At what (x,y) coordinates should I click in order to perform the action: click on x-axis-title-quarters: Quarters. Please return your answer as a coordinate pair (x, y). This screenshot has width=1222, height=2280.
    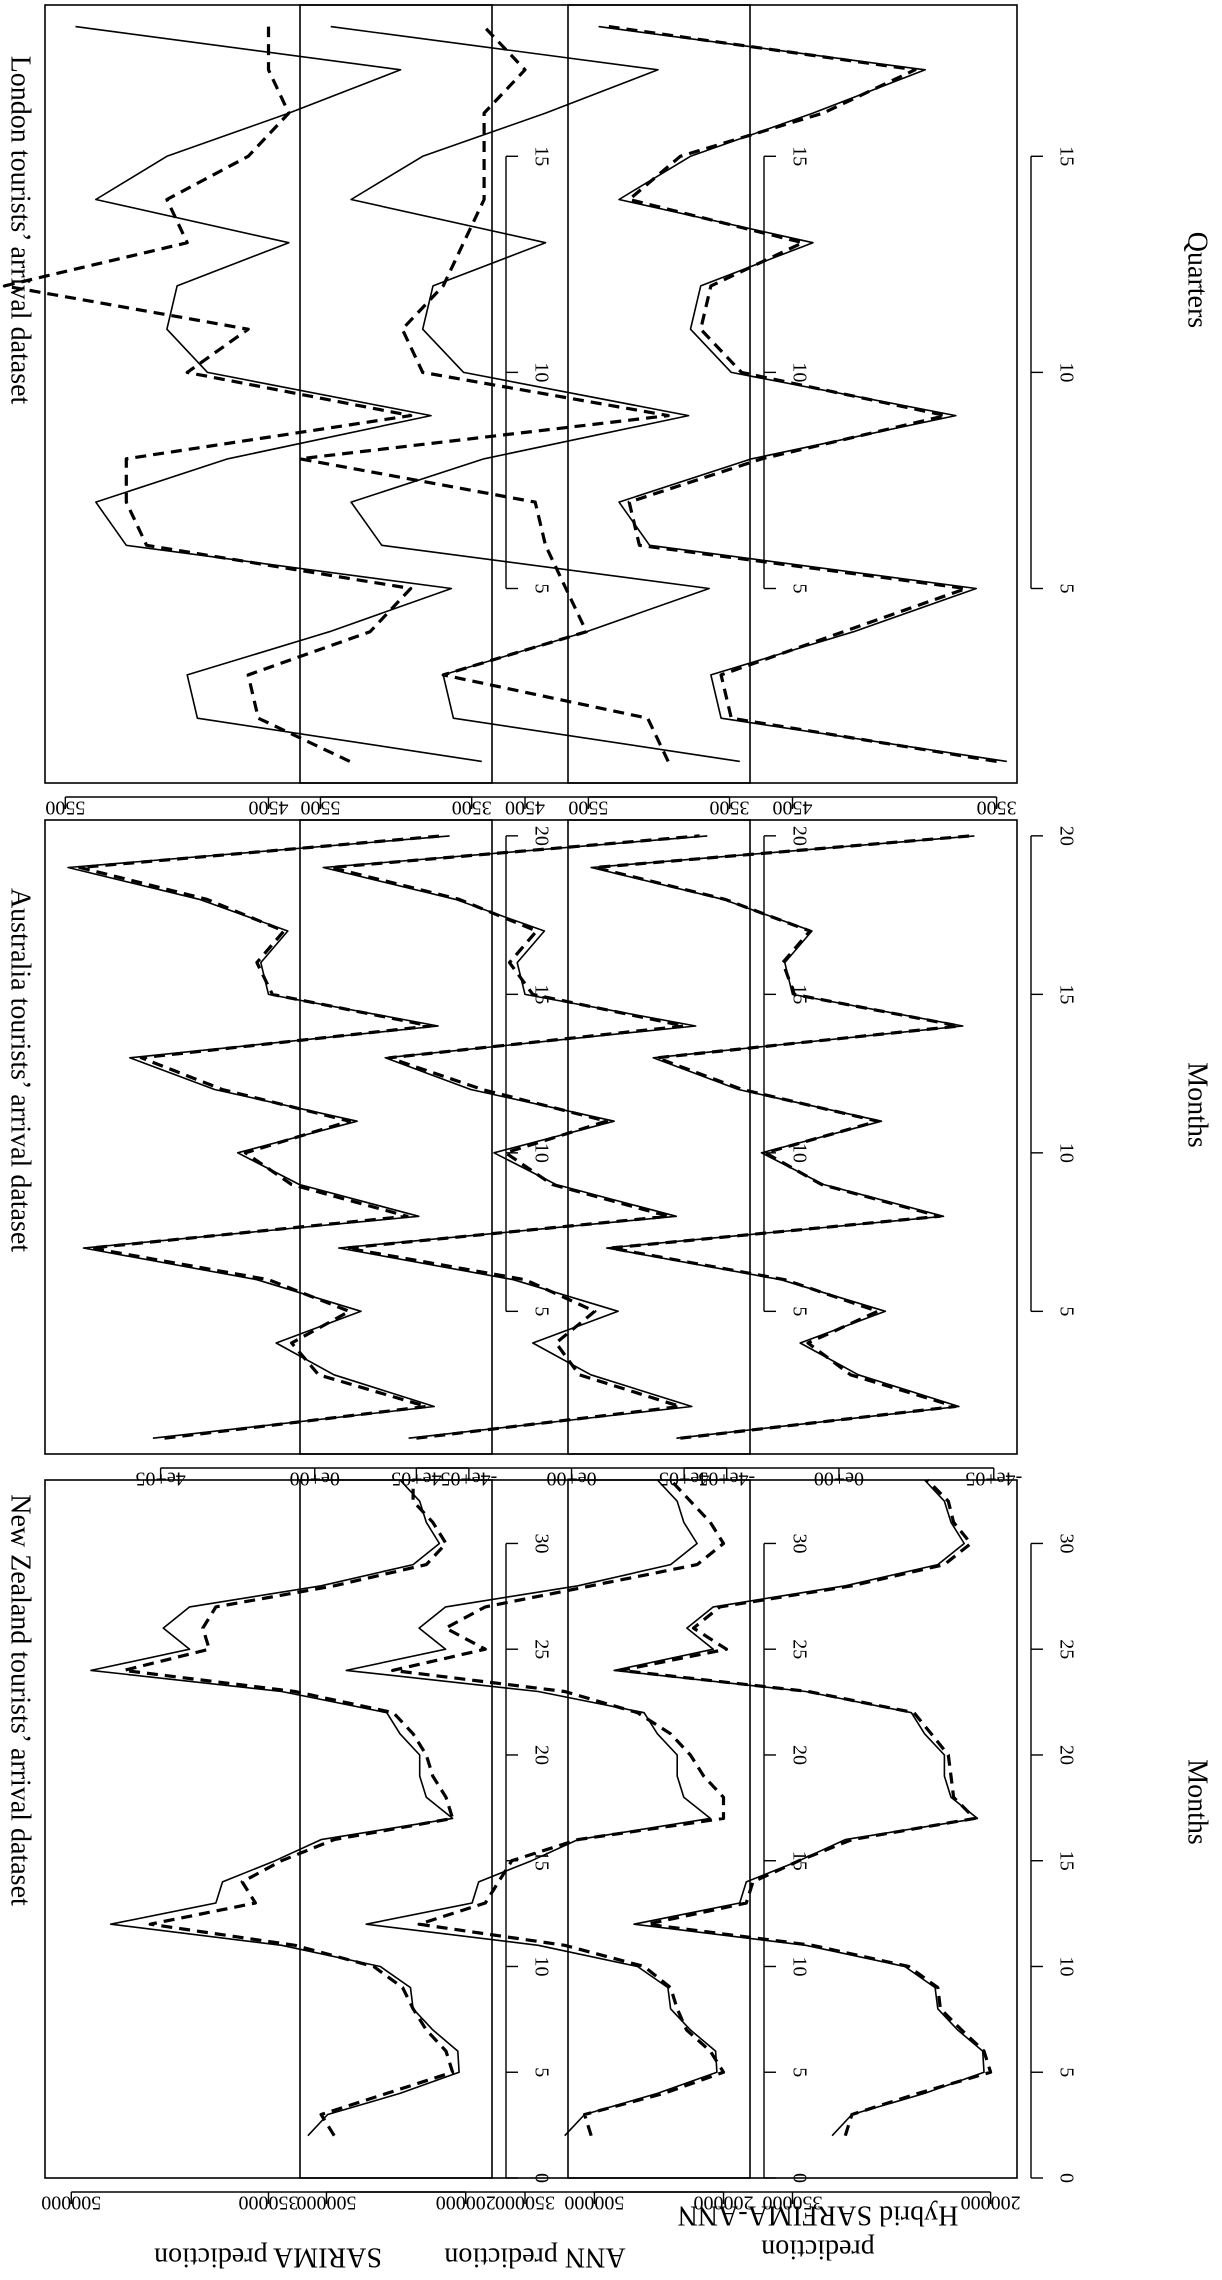
    Looking at the image, I should click on (1197, 280).